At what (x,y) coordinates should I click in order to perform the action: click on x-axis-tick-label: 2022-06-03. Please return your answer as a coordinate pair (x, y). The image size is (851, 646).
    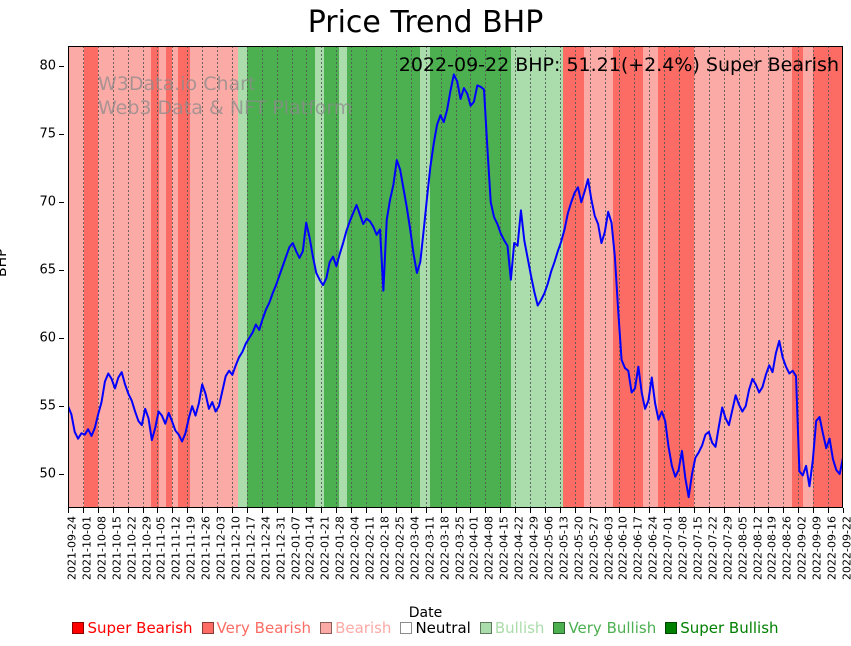
    Looking at the image, I should click on (609, 548).